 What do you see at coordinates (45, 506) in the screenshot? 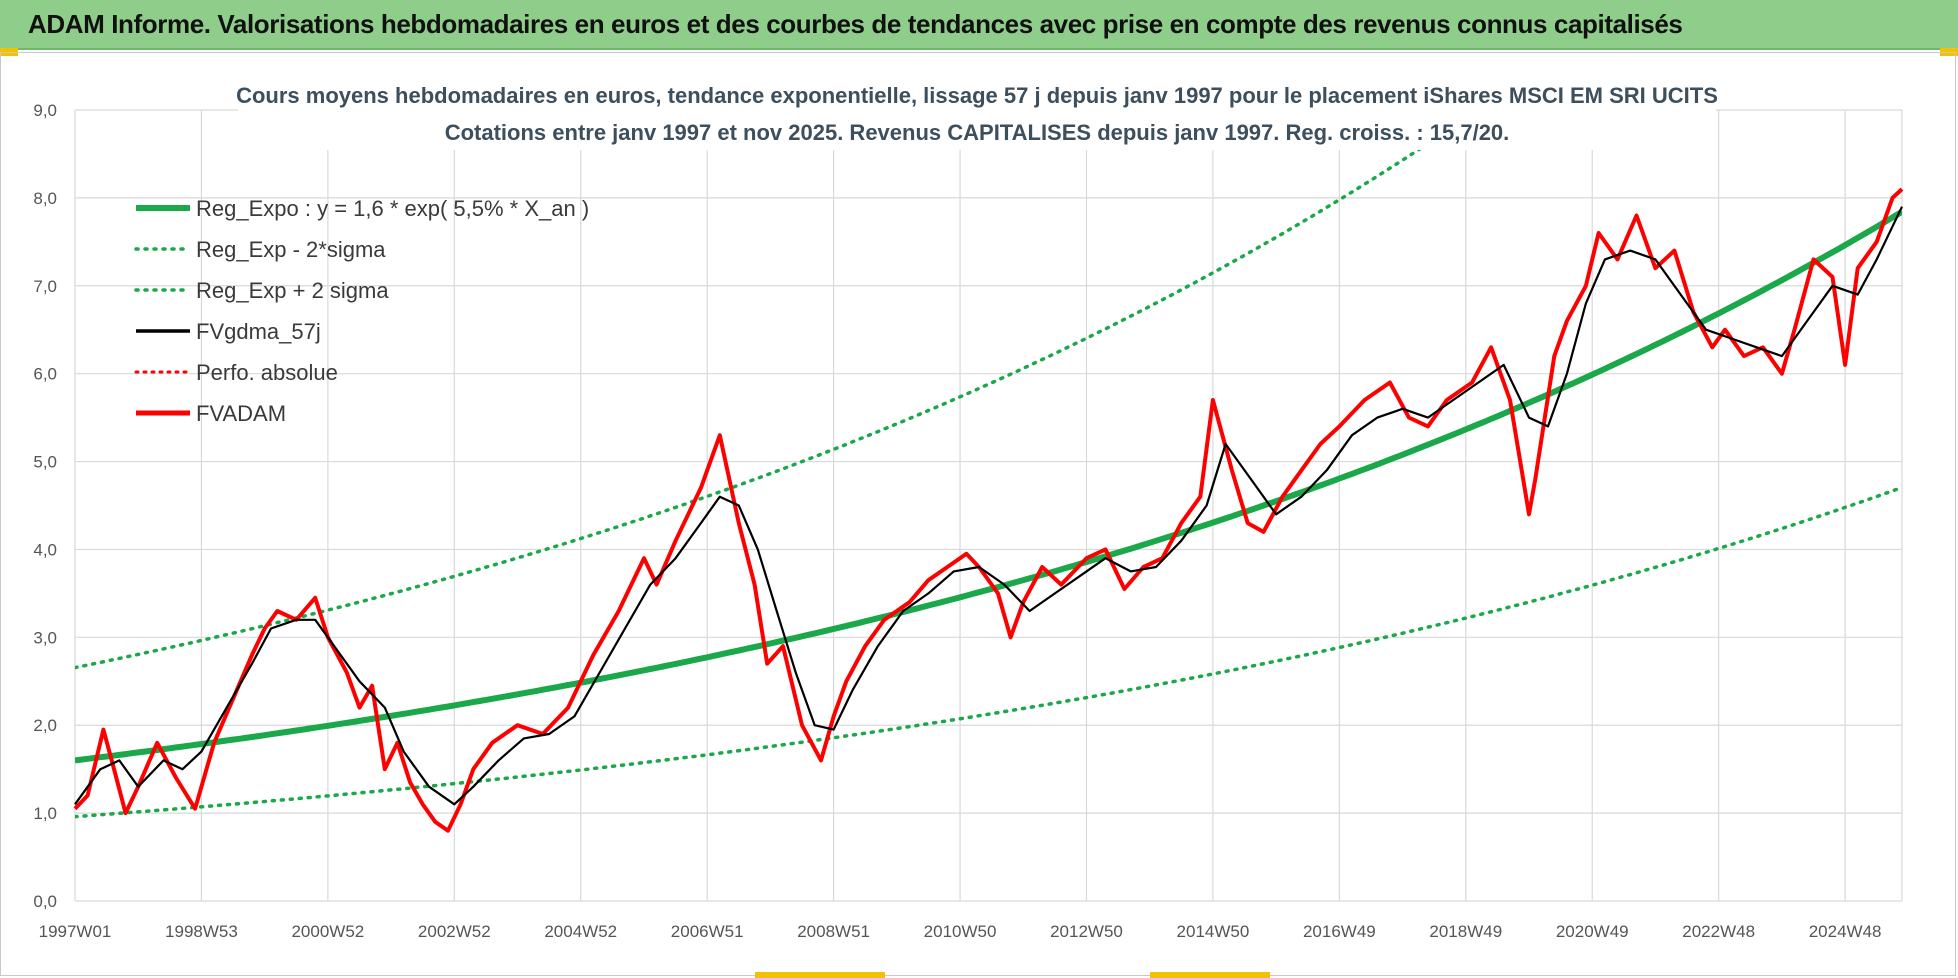
I see `y-axis-ticks: 0,0 1,0 2,0 3,0 4,0 5,0 6,0 7,0 8,0 9,0` at bounding box center [45, 506].